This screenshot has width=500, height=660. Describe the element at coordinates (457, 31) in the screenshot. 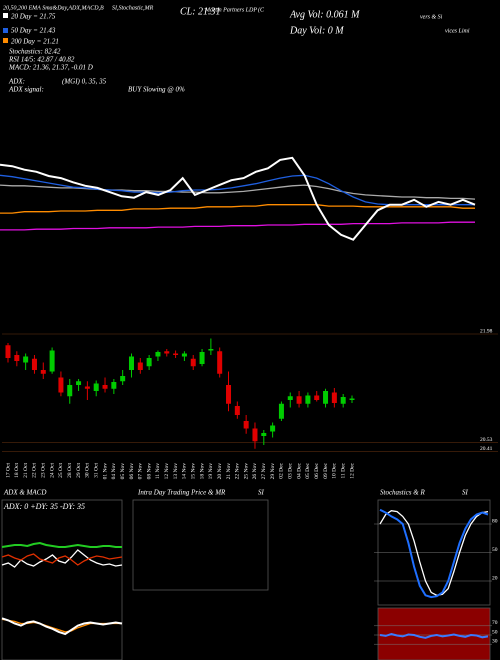

I see `header-fragment: vices Limi` at that location.